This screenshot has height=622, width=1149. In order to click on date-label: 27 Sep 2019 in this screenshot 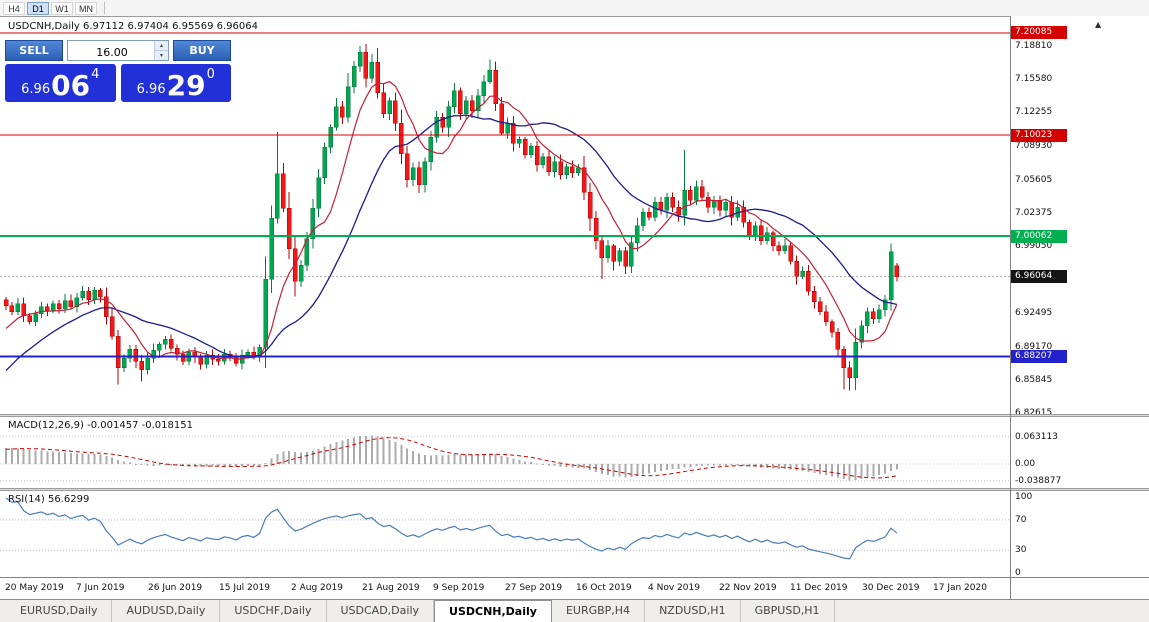, I will do `click(534, 588)`.